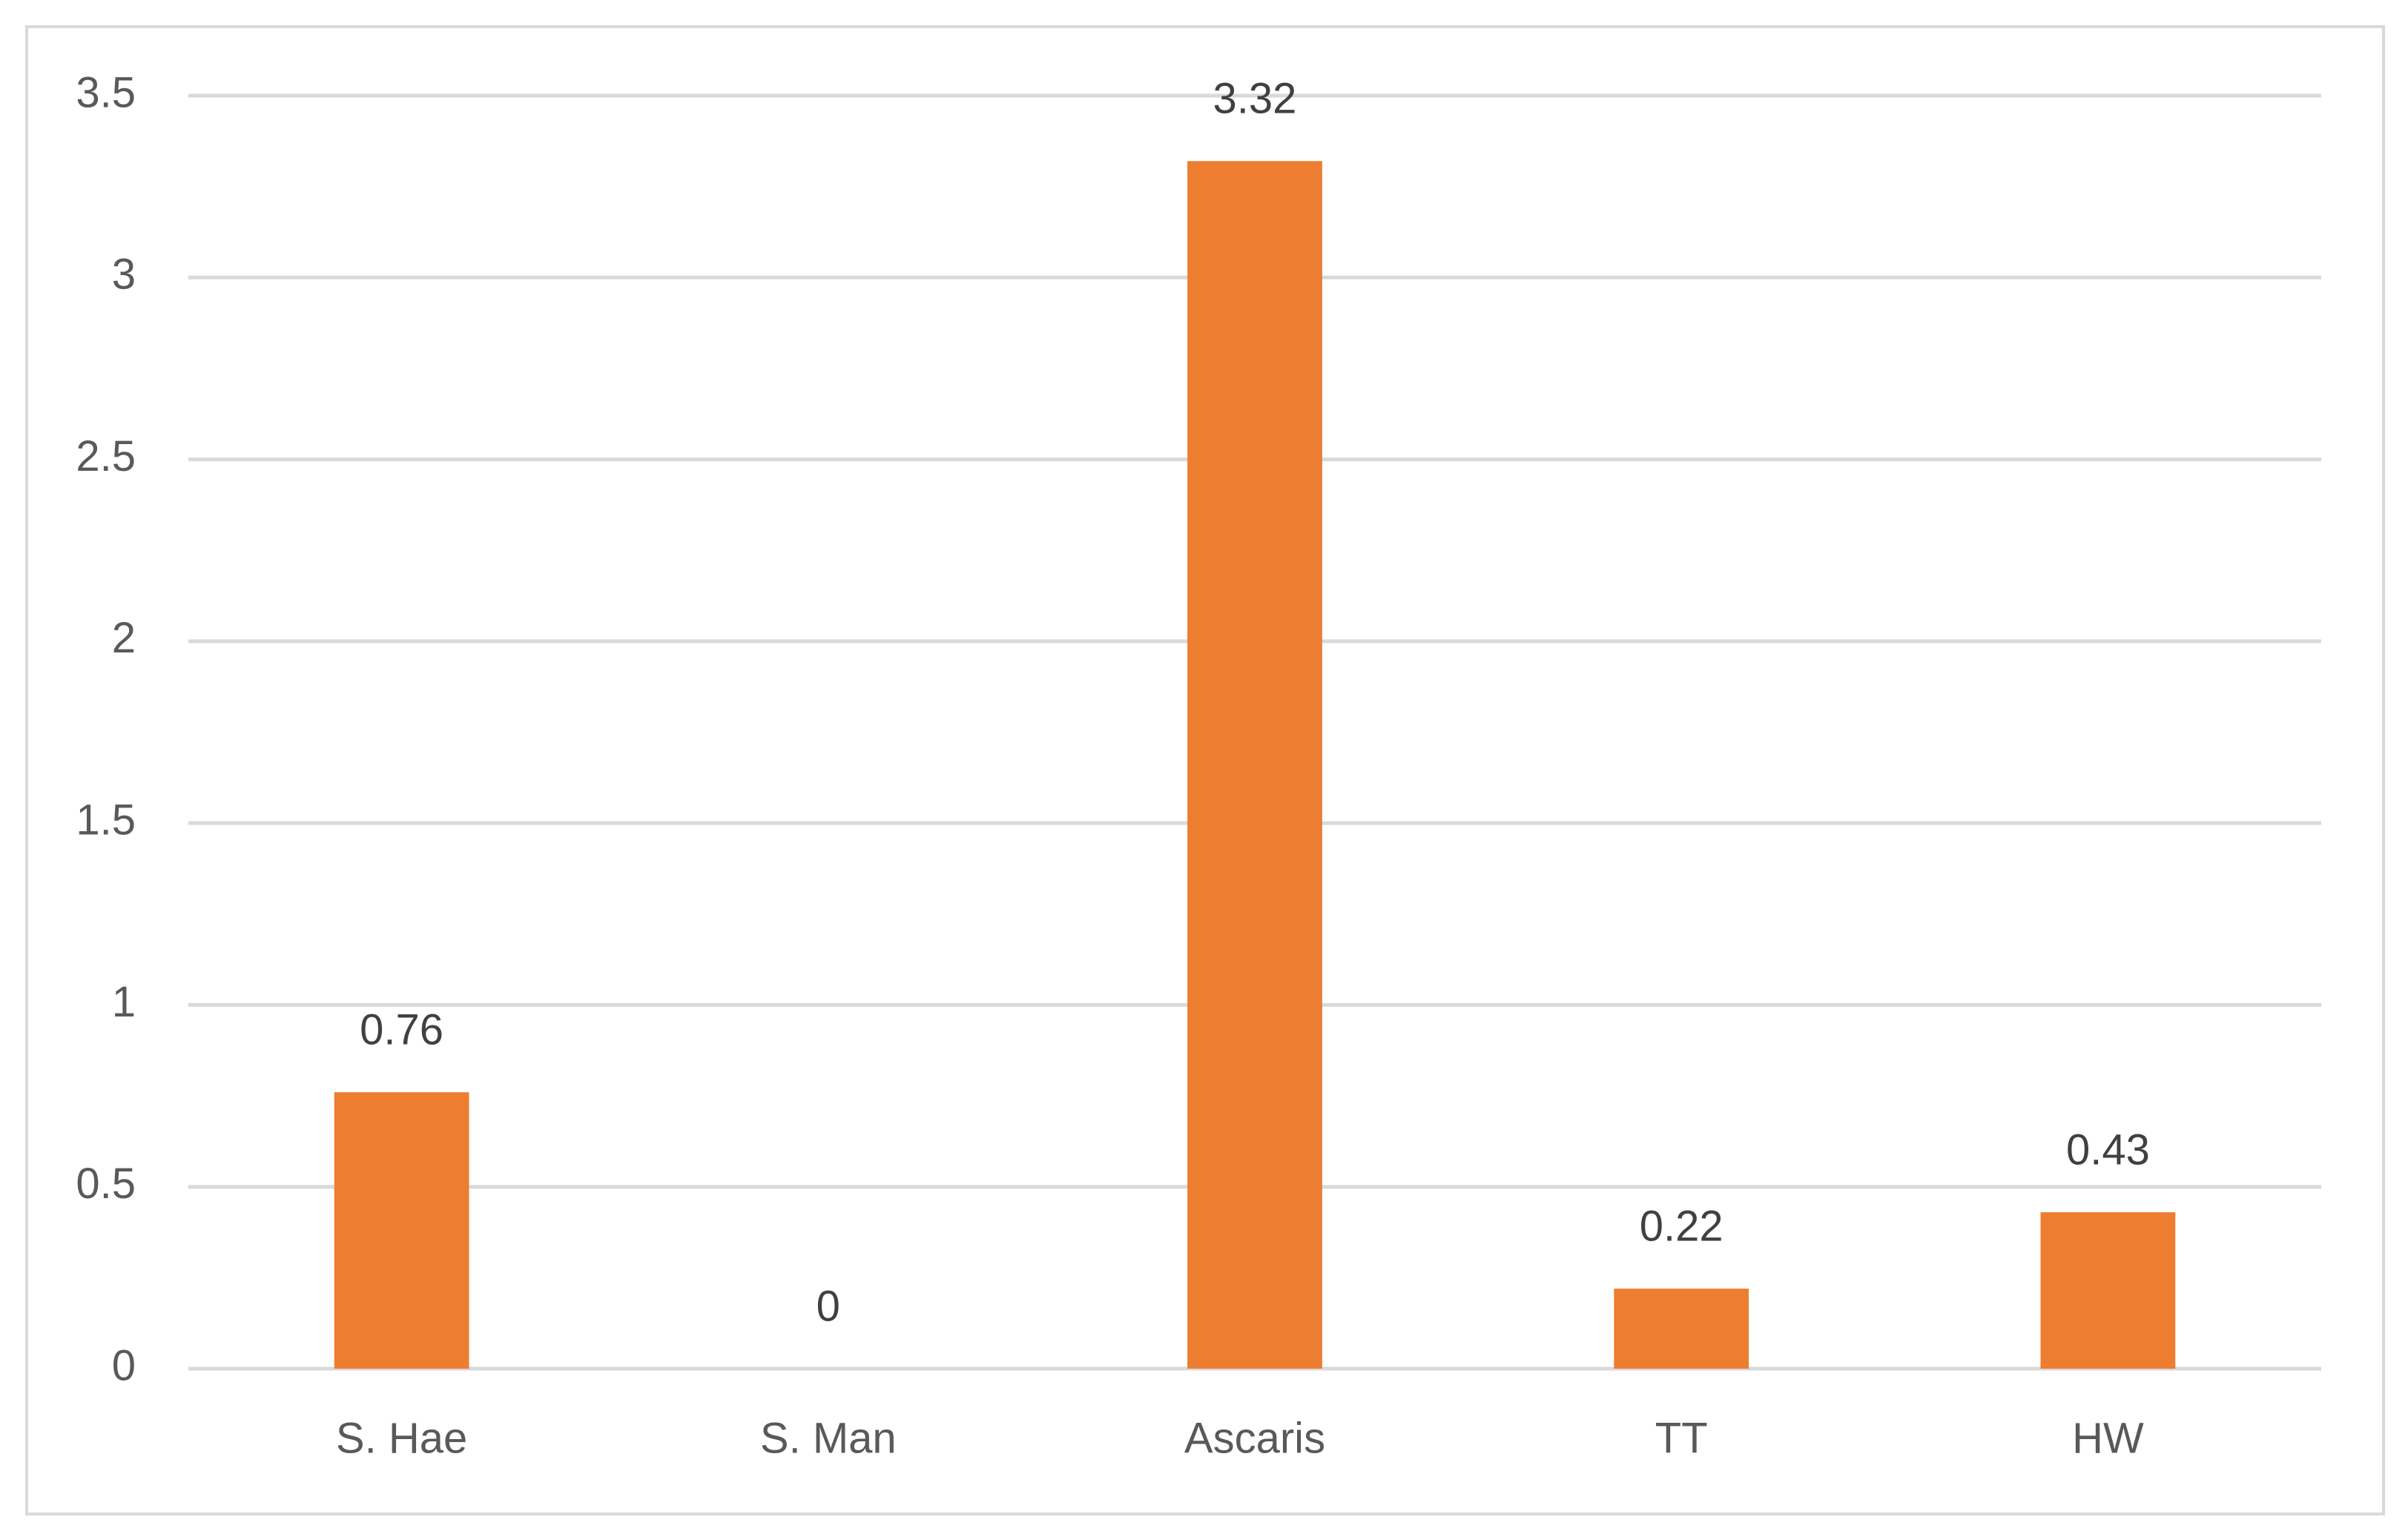 The image size is (2408, 1534). Describe the element at coordinates (106, 456) in the screenshot. I see `y-tick-label: 2.5` at that location.